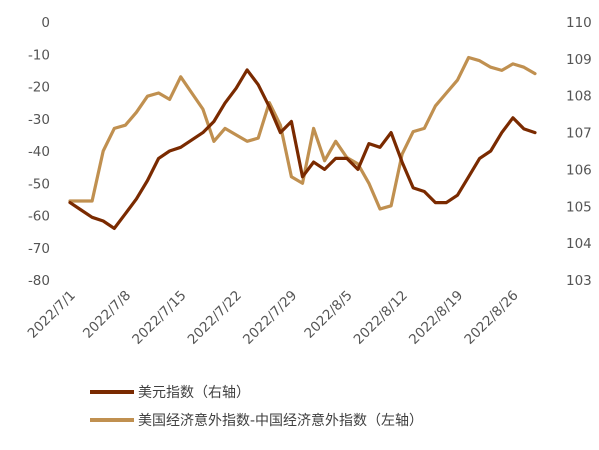 The width and height of the screenshot is (599, 450). What do you see at coordinates (45, 23) in the screenshot?
I see `left-tick-label: 0` at bounding box center [45, 23].